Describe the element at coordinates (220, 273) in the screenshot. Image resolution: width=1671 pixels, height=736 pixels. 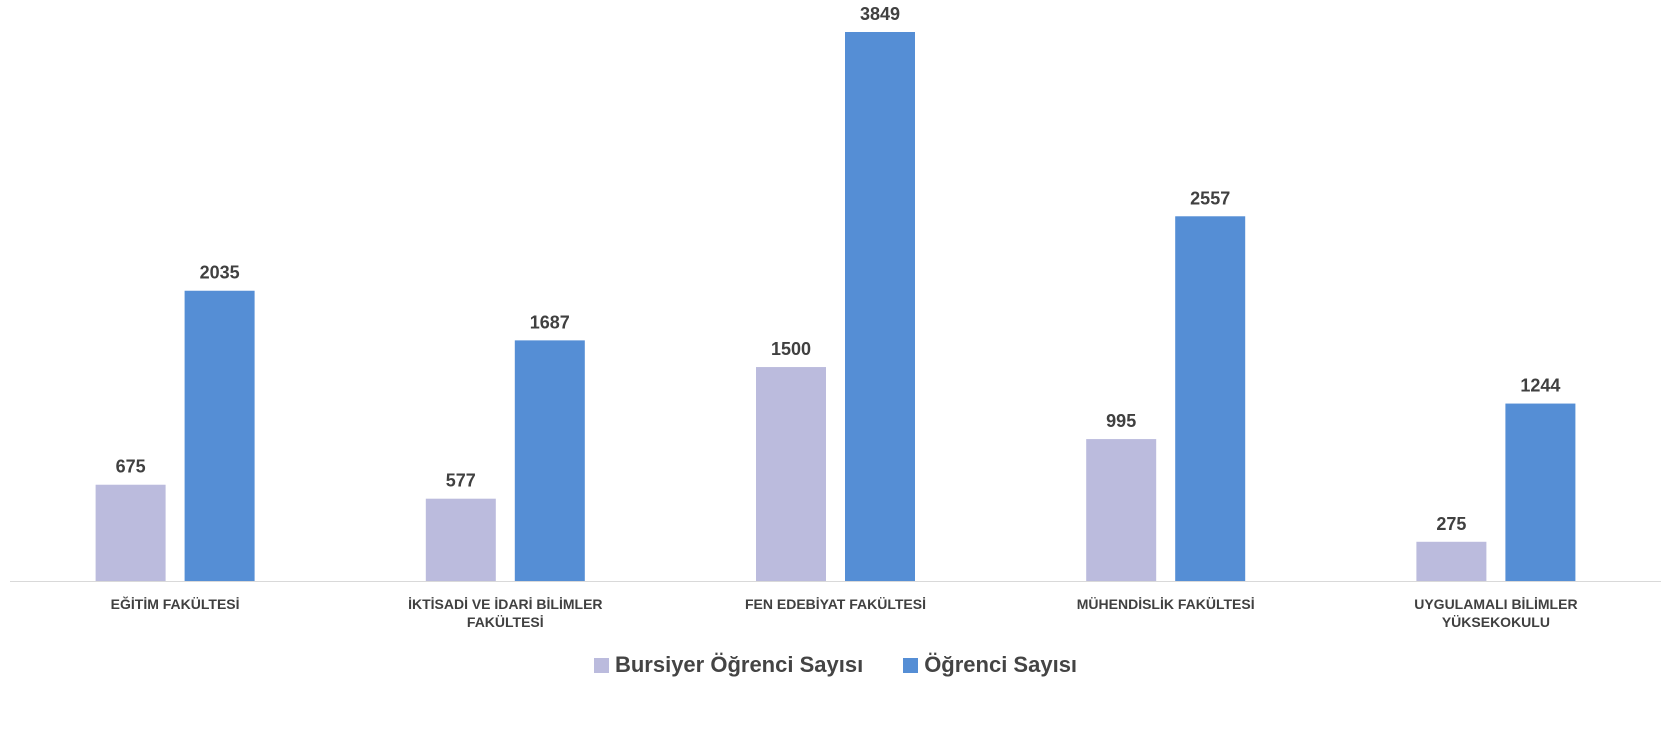
I see `data-label-ogrenci-1: 2035` at that location.